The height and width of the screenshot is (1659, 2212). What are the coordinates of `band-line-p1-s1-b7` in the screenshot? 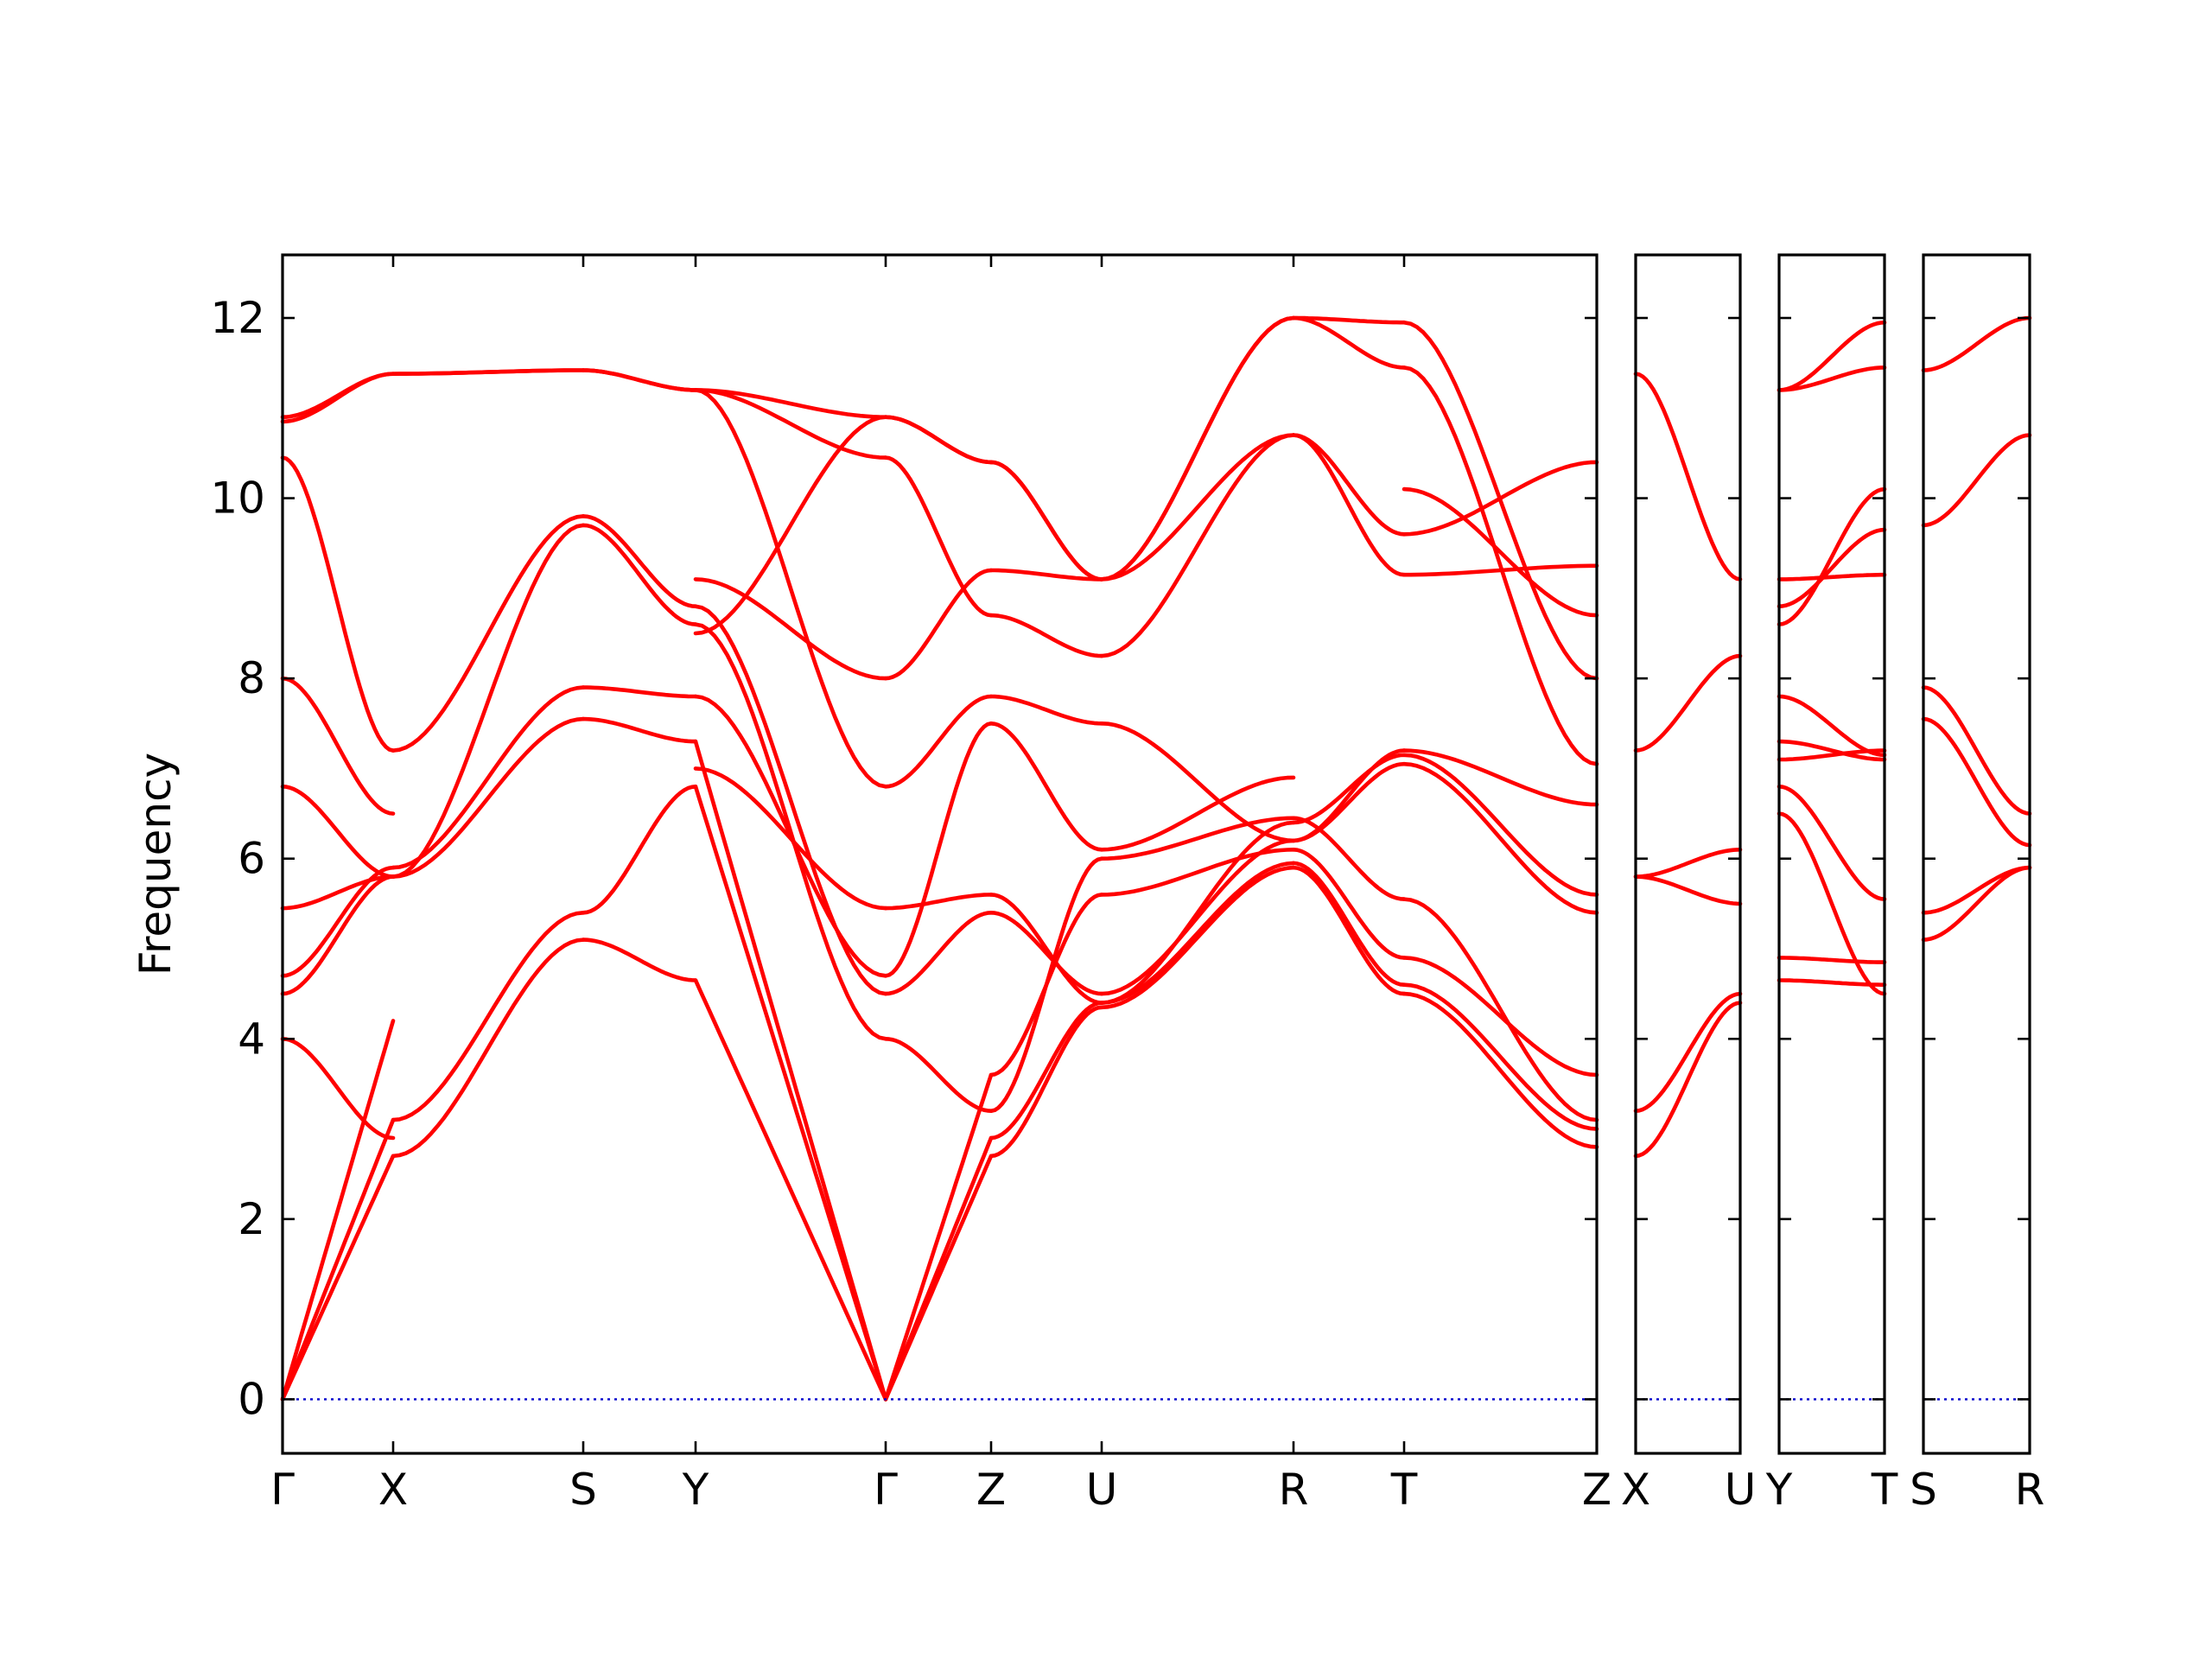 It's located at (338, 892).